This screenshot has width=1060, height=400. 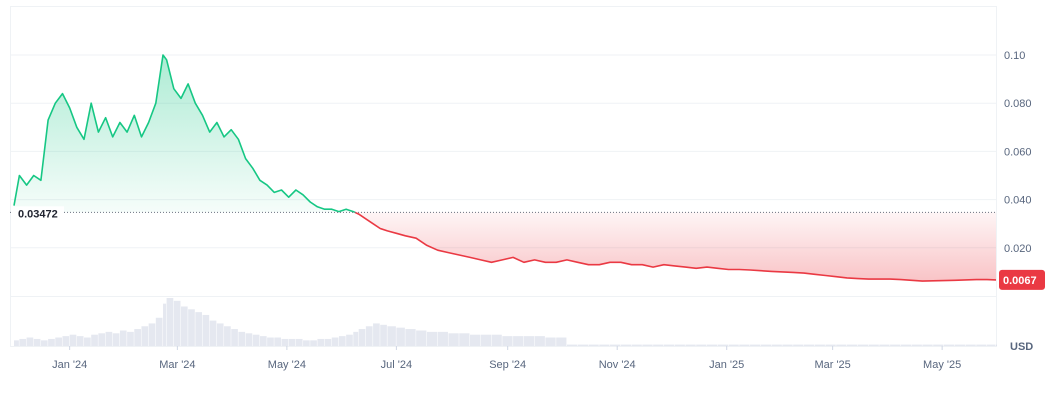 I want to click on x-tick-label-6: Jan '25, so click(x=726, y=365).